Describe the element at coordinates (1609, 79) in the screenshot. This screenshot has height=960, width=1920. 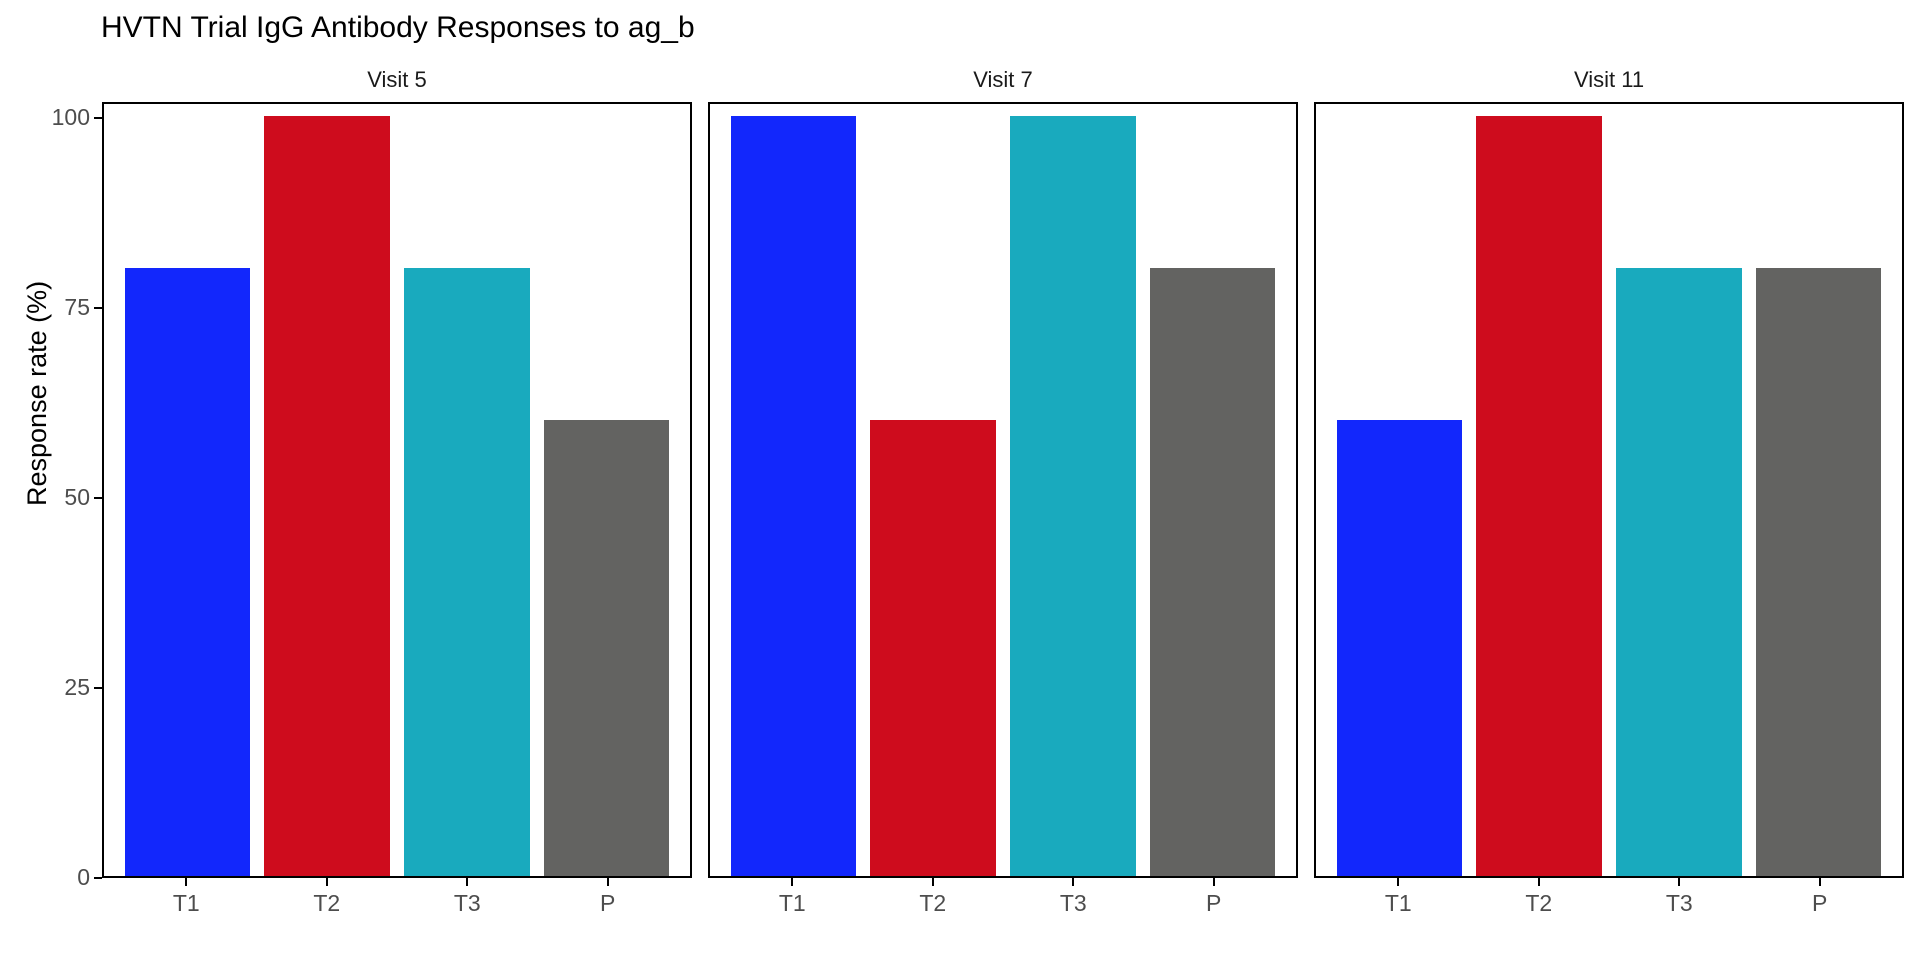
I see `facet-title: Visit 11` at that location.